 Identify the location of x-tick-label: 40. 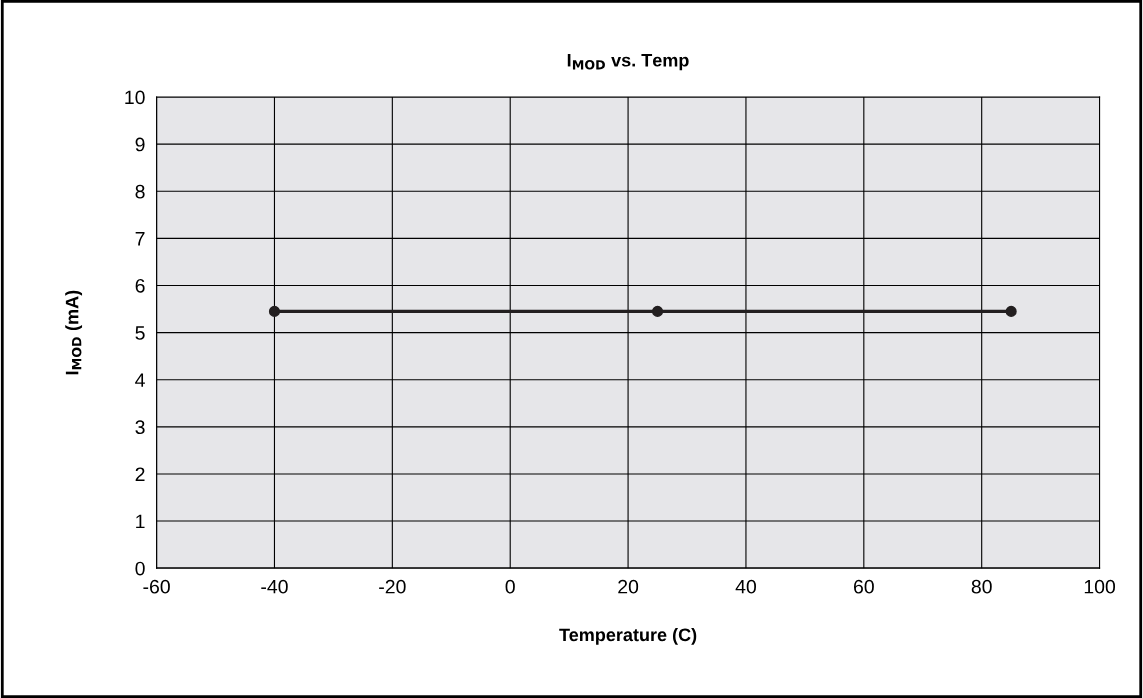
(745, 586).